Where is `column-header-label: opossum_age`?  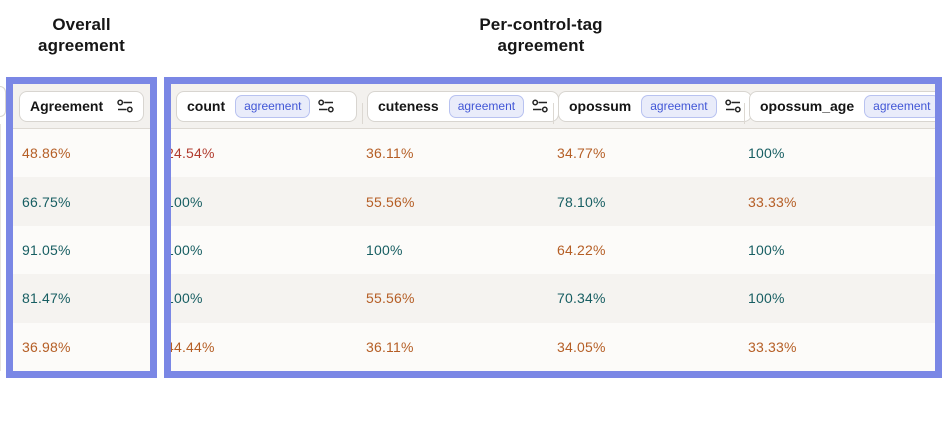
column-header-label: opossum_age is located at coordinates (807, 106).